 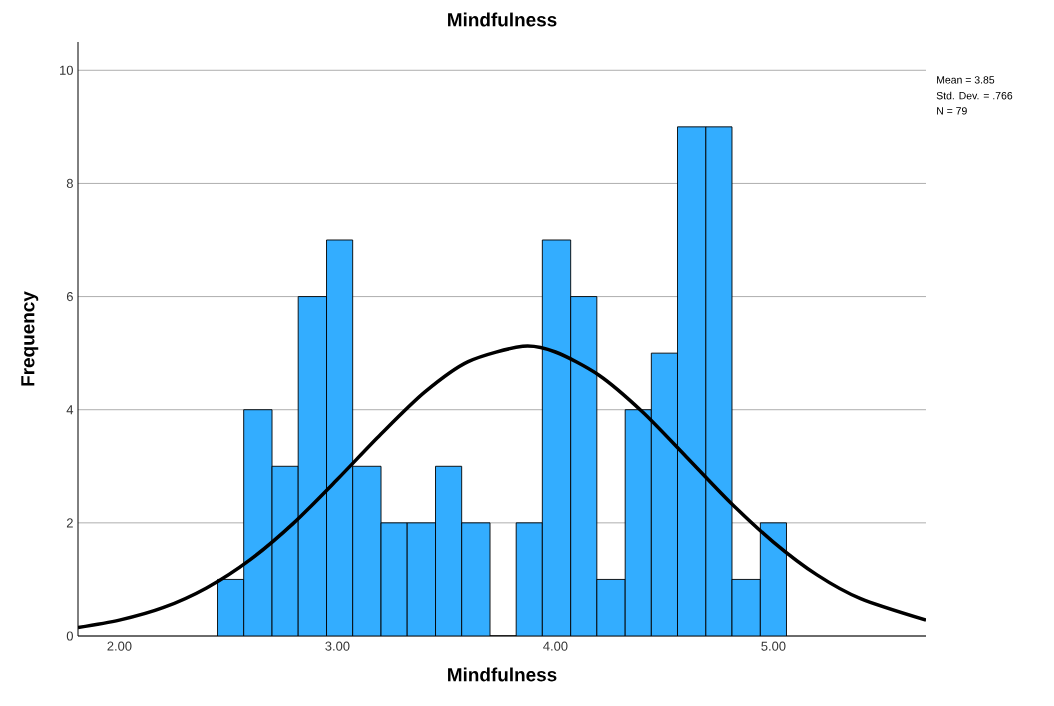 What do you see at coordinates (119, 646) in the screenshot?
I see `x-tick-label: 2.00` at bounding box center [119, 646].